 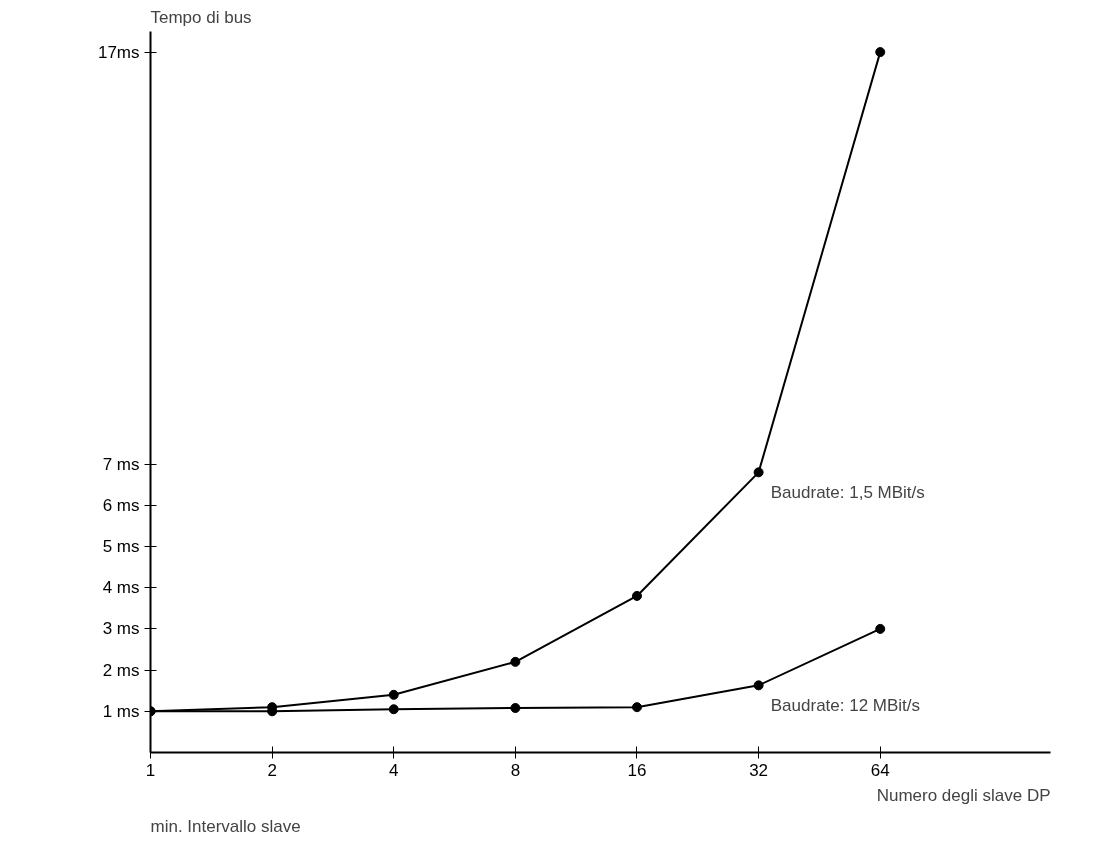 What do you see at coordinates (121, 505) in the screenshot?
I see `y-tick-label: 6 ms` at bounding box center [121, 505].